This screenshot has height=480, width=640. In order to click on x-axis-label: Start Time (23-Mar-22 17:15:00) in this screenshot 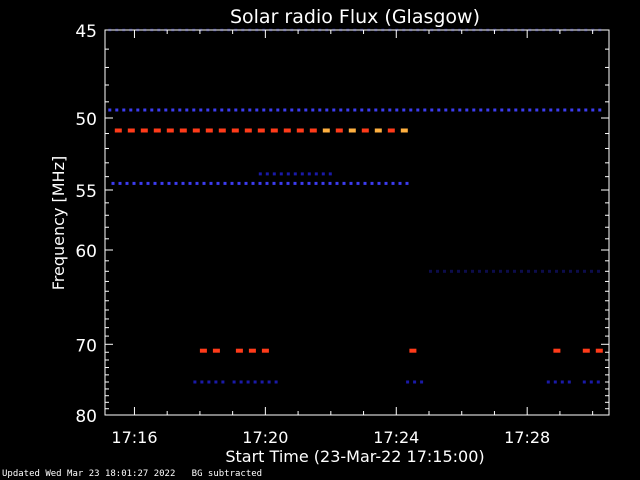, I will do `click(354, 456)`.